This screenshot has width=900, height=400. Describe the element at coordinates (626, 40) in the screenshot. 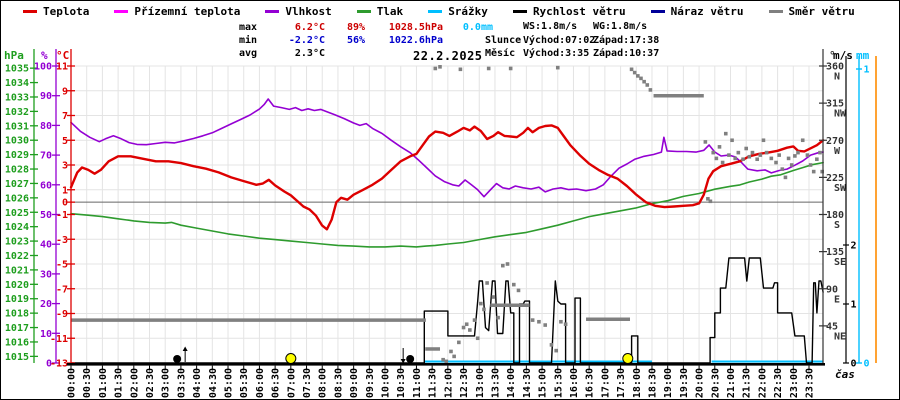

I see `sunset-time: Západ:17:38` at that location.